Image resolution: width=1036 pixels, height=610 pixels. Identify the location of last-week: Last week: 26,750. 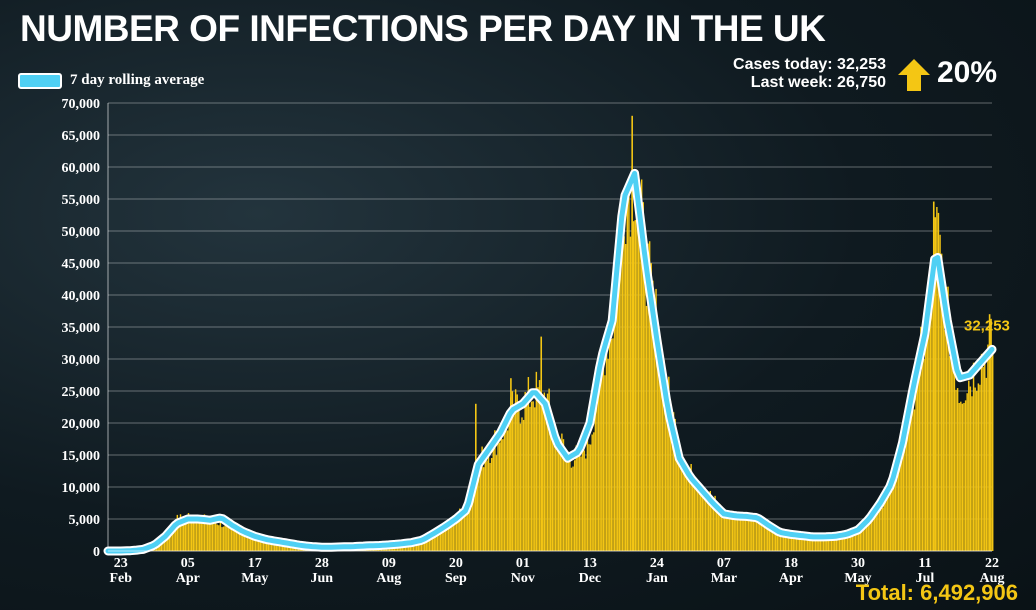
(818, 82).